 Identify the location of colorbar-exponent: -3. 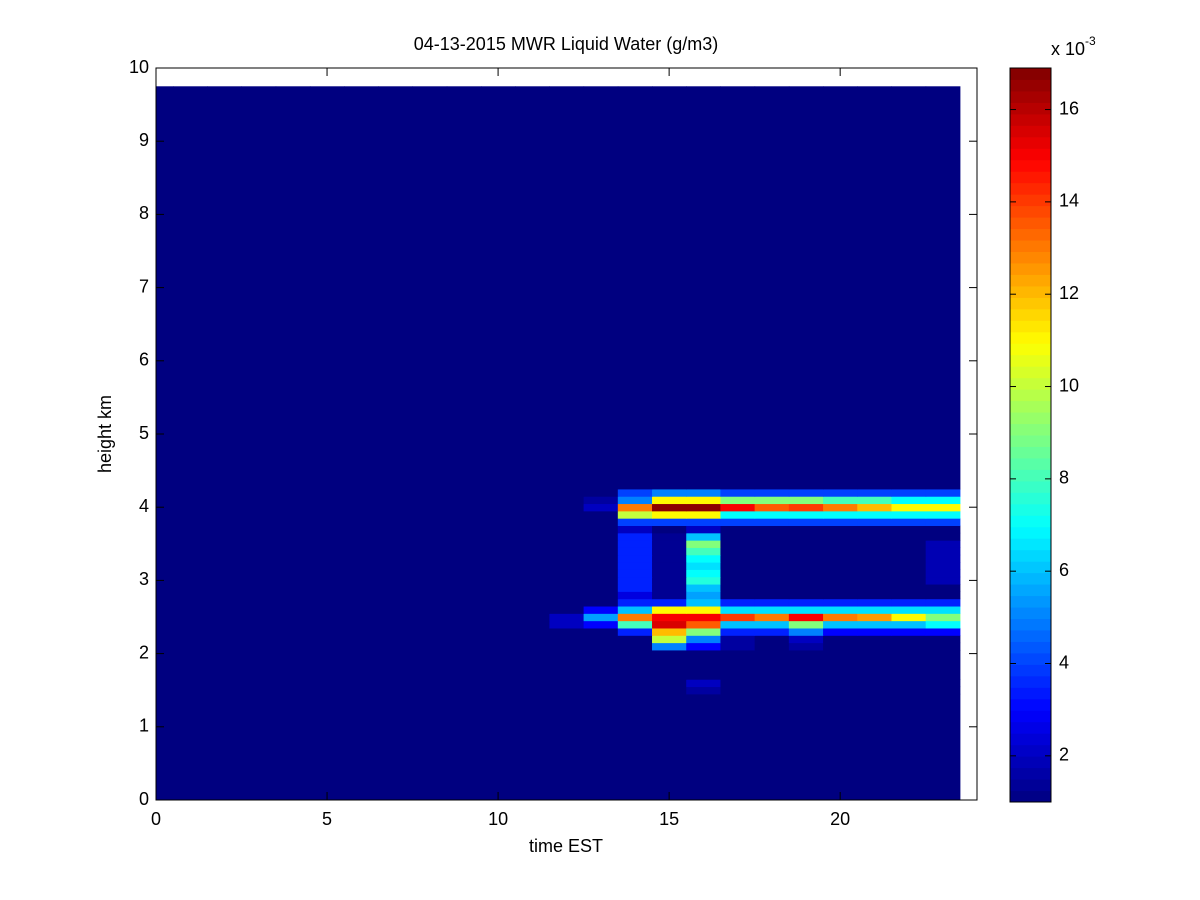
(1090, 41).